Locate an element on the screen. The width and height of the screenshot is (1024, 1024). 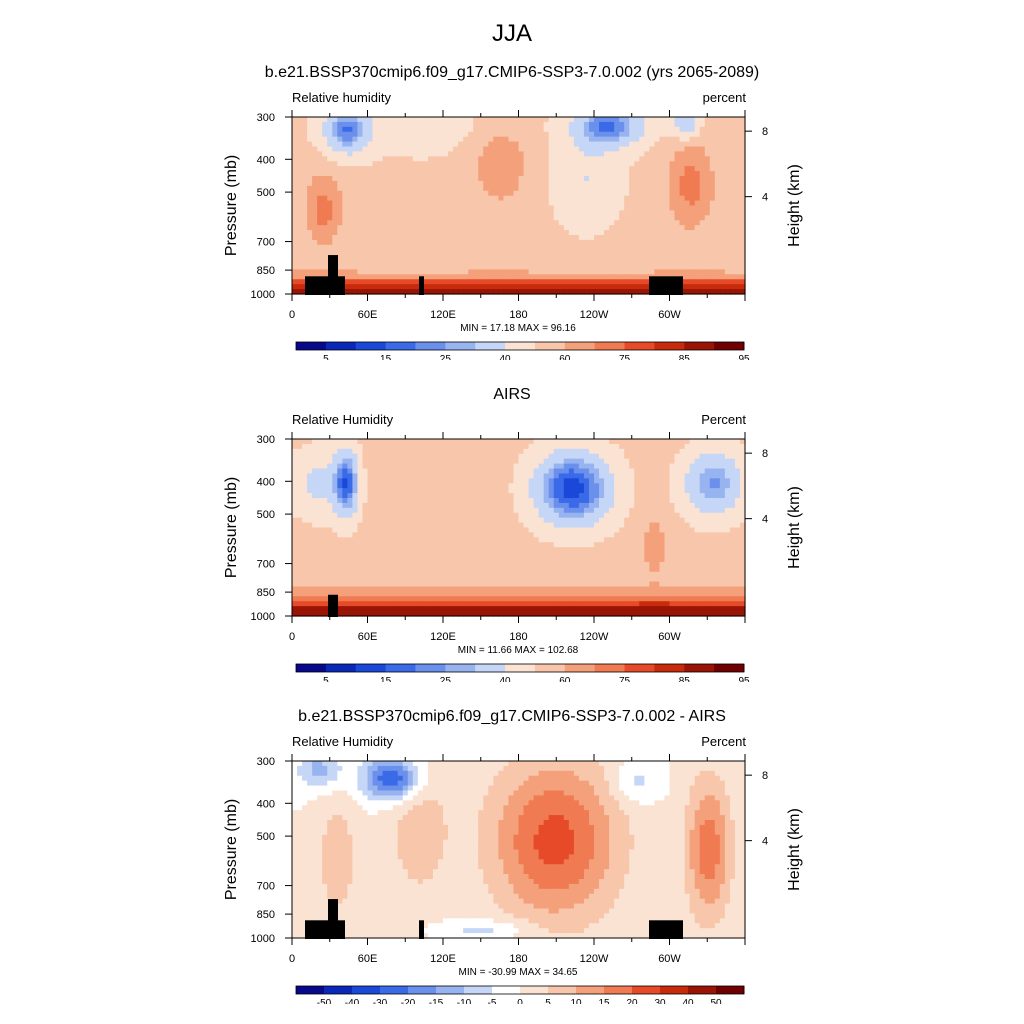
colorbar-label: 50 is located at coordinates (716, 1001).